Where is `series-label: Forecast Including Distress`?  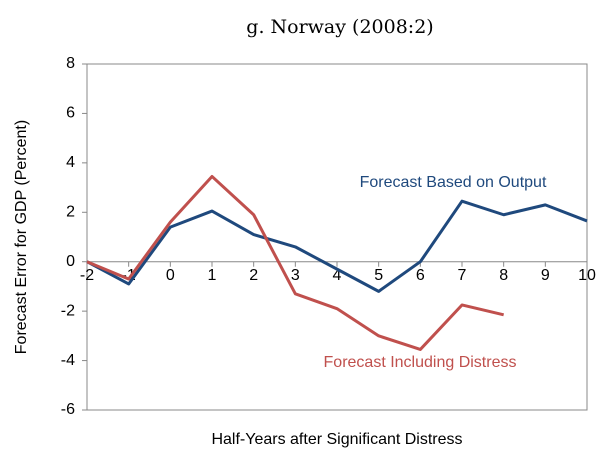
series-label: Forecast Including Distress is located at coordinates (420, 362).